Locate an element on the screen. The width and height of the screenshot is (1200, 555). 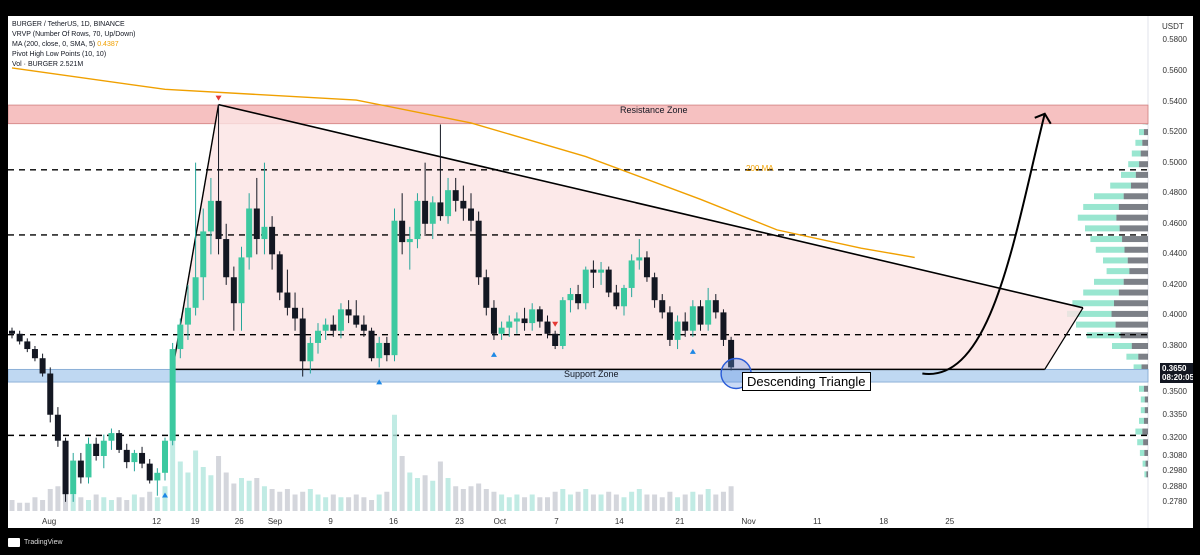
price-unit-label: USDT is located at coordinates (1173, 26).